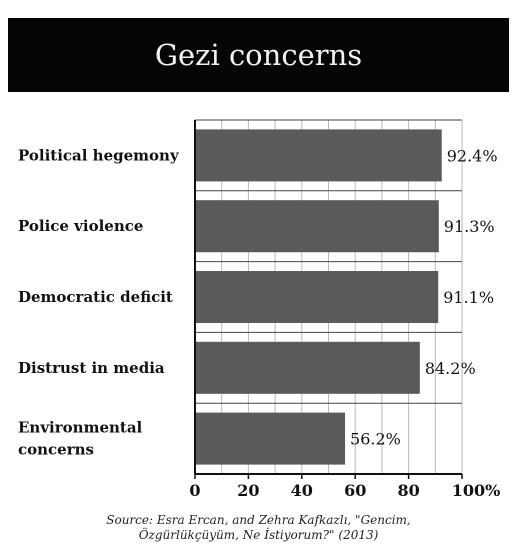 The image size is (517, 557). I want to click on chart-title: Gezi concerns, so click(258, 55).